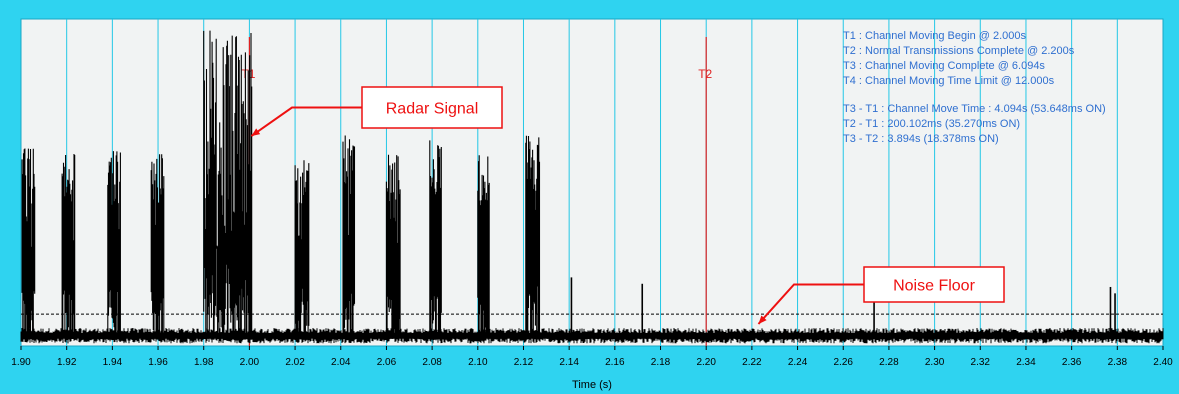 This screenshot has width=1179, height=394. What do you see at coordinates (592, 385) in the screenshot?
I see `x-axis-label: Time (s)` at bounding box center [592, 385].